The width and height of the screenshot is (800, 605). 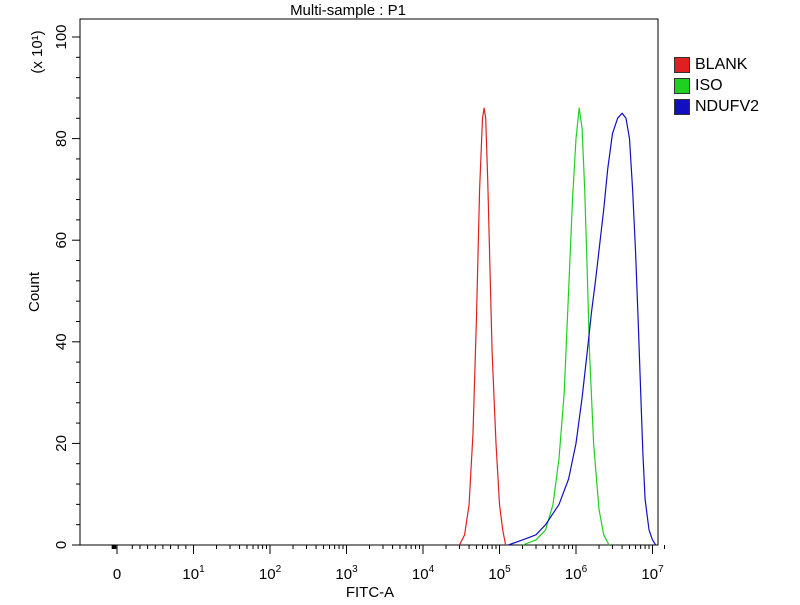 What do you see at coordinates (348, 10) in the screenshot?
I see `chart-title: Multi-sample : P1` at bounding box center [348, 10].